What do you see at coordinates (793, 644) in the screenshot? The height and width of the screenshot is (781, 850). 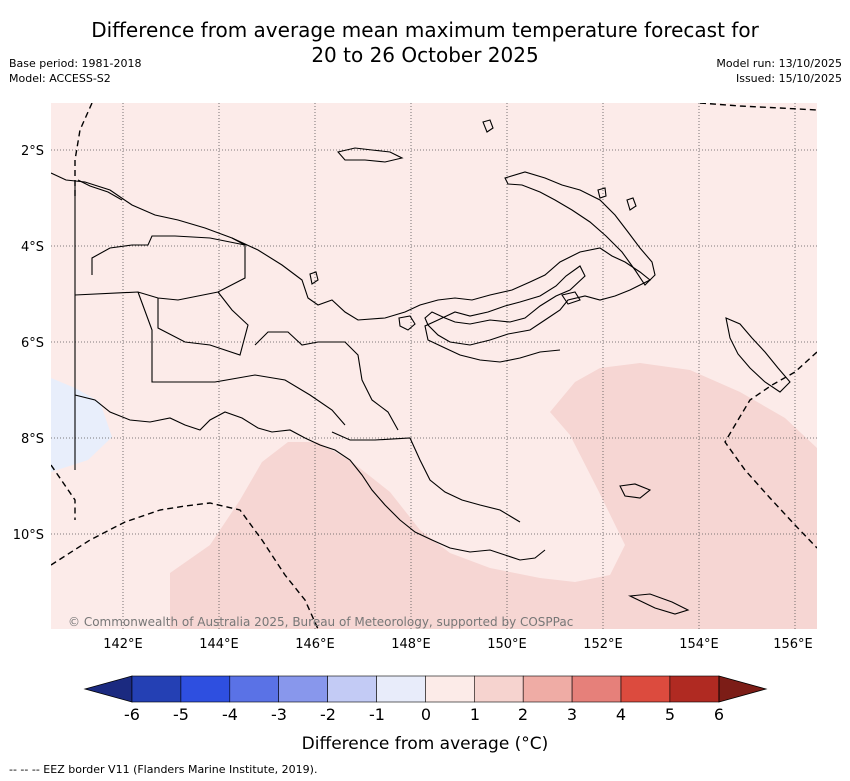 I see `lon-label: 156°E` at bounding box center [793, 644].